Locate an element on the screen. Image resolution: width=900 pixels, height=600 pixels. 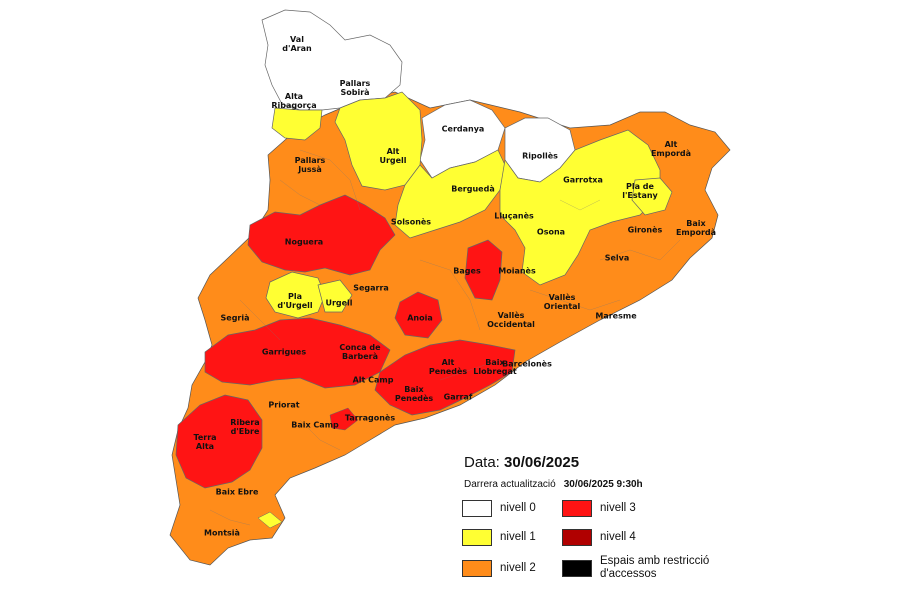
region-label: Conca de Barberà is located at coordinates (360, 352).